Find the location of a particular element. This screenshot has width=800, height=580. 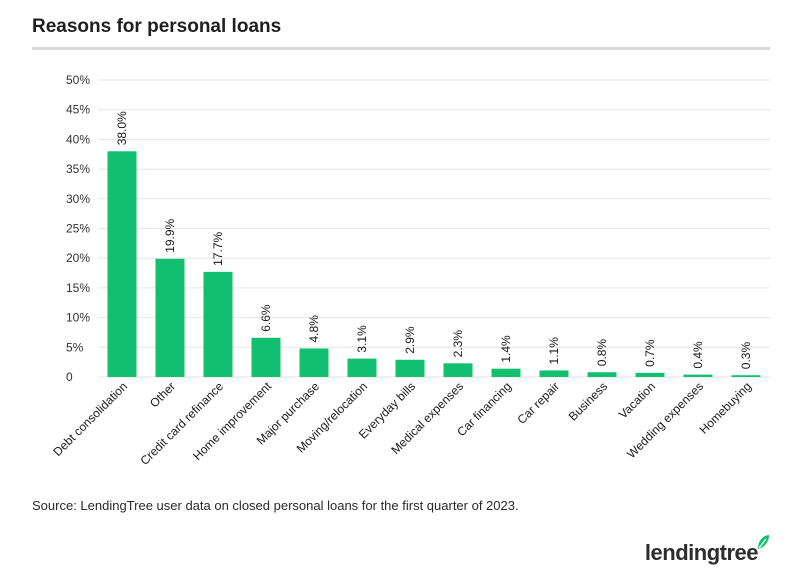

logo-text: lendingtree is located at coordinates (701, 552).